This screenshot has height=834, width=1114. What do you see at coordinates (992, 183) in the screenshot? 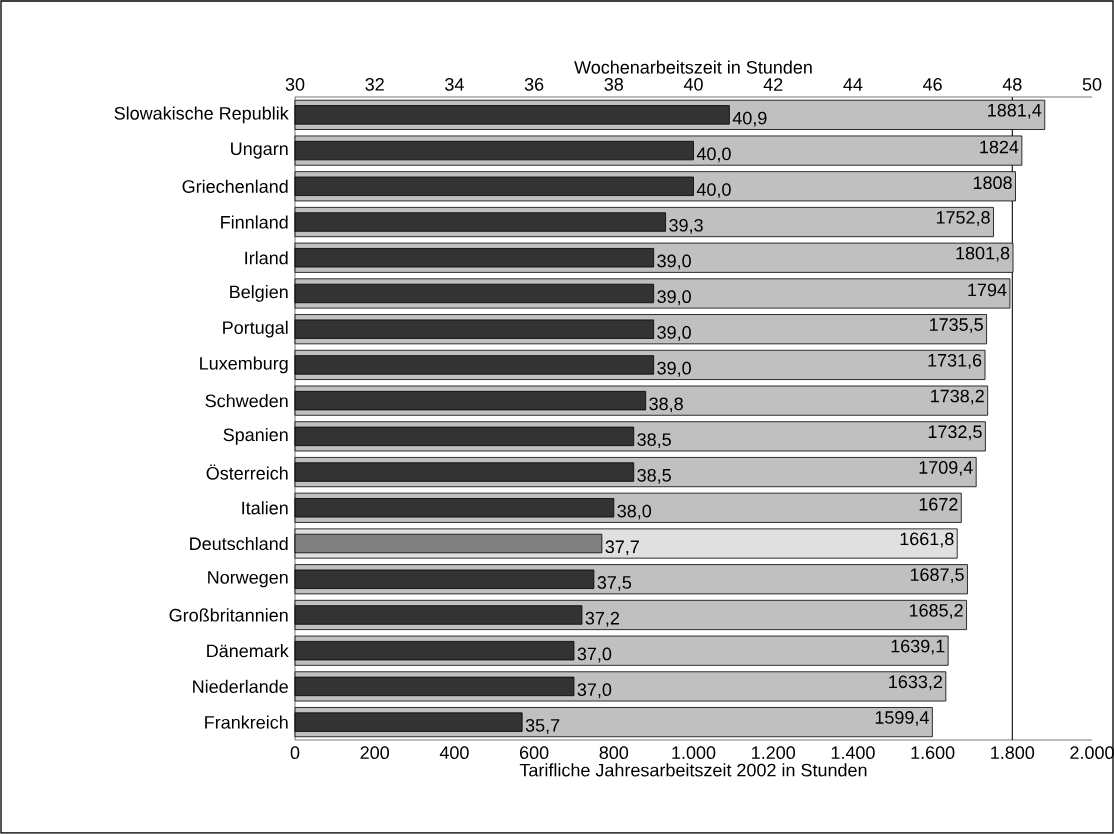
I see `data-label: 1808` at bounding box center [992, 183].